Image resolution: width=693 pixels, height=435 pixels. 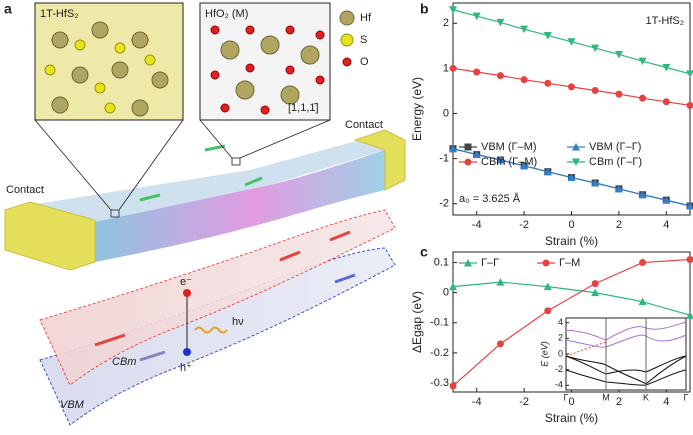 I want to click on bands, so click(x=626, y=353).